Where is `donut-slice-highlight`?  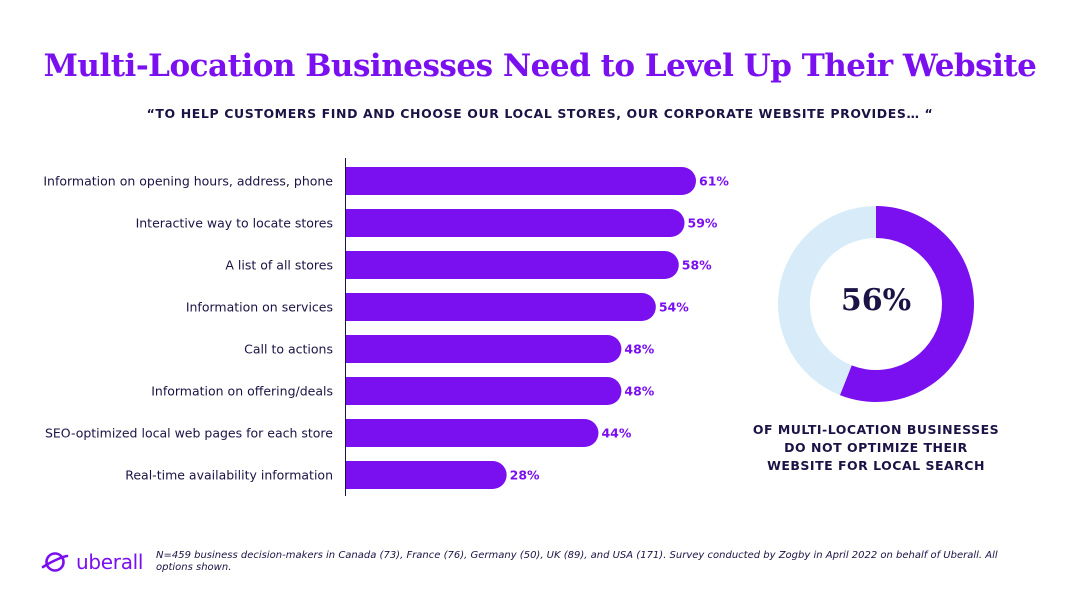
donut-slice-highlight is located at coordinates (906, 304).